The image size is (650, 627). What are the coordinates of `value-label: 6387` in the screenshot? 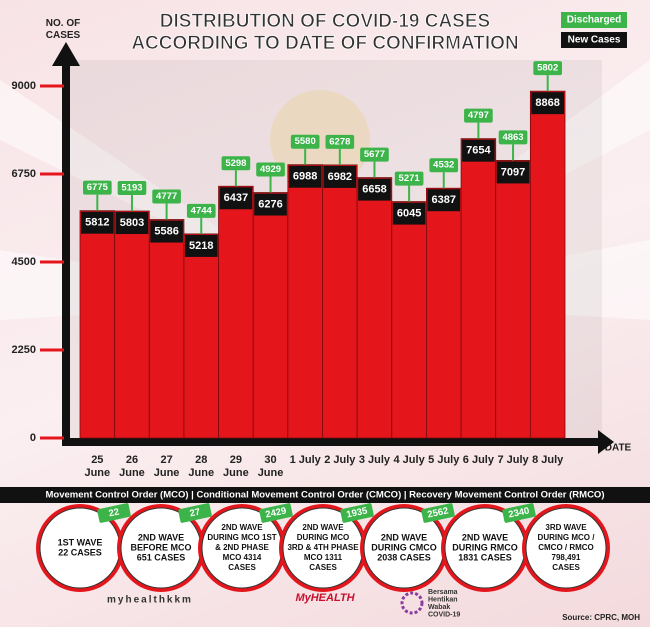 It's located at (444, 200).